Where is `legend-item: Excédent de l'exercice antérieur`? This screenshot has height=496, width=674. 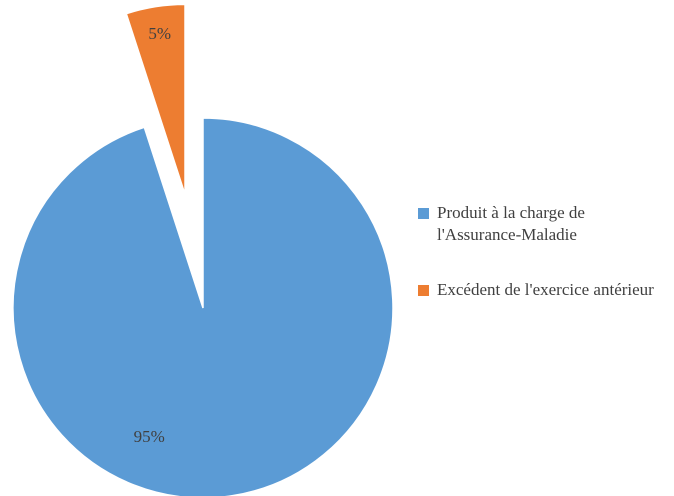
legend-item: Excédent de l'exercice antérieur is located at coordinates (543, 290).